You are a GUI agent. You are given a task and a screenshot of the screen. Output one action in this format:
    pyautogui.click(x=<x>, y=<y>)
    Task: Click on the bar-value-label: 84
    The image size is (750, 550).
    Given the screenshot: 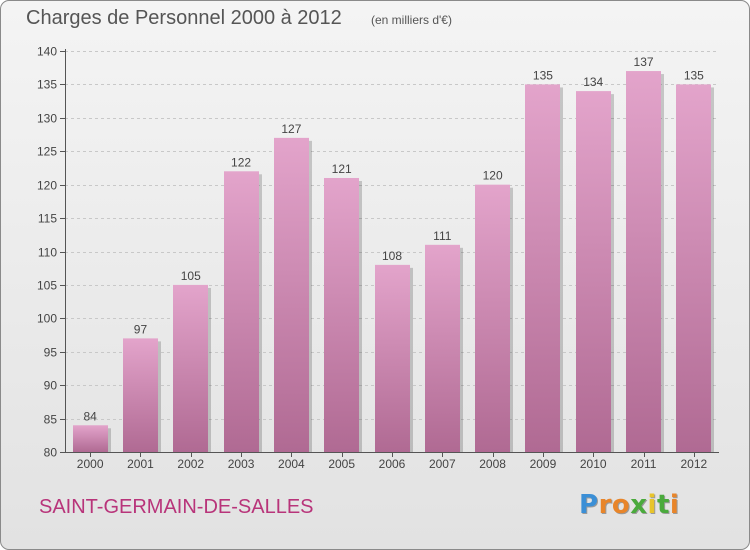 What is the action you would take?
    pyautogui.click(x=90, y=416)
    